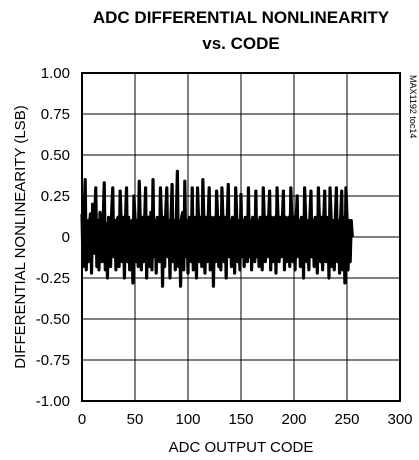 The height and width of the screenshot is (460, 419). What do you see at coordinates (55, 155) in the screenshot?
I see `y-tick-label: 0.50` at bounding box center [55, 155].